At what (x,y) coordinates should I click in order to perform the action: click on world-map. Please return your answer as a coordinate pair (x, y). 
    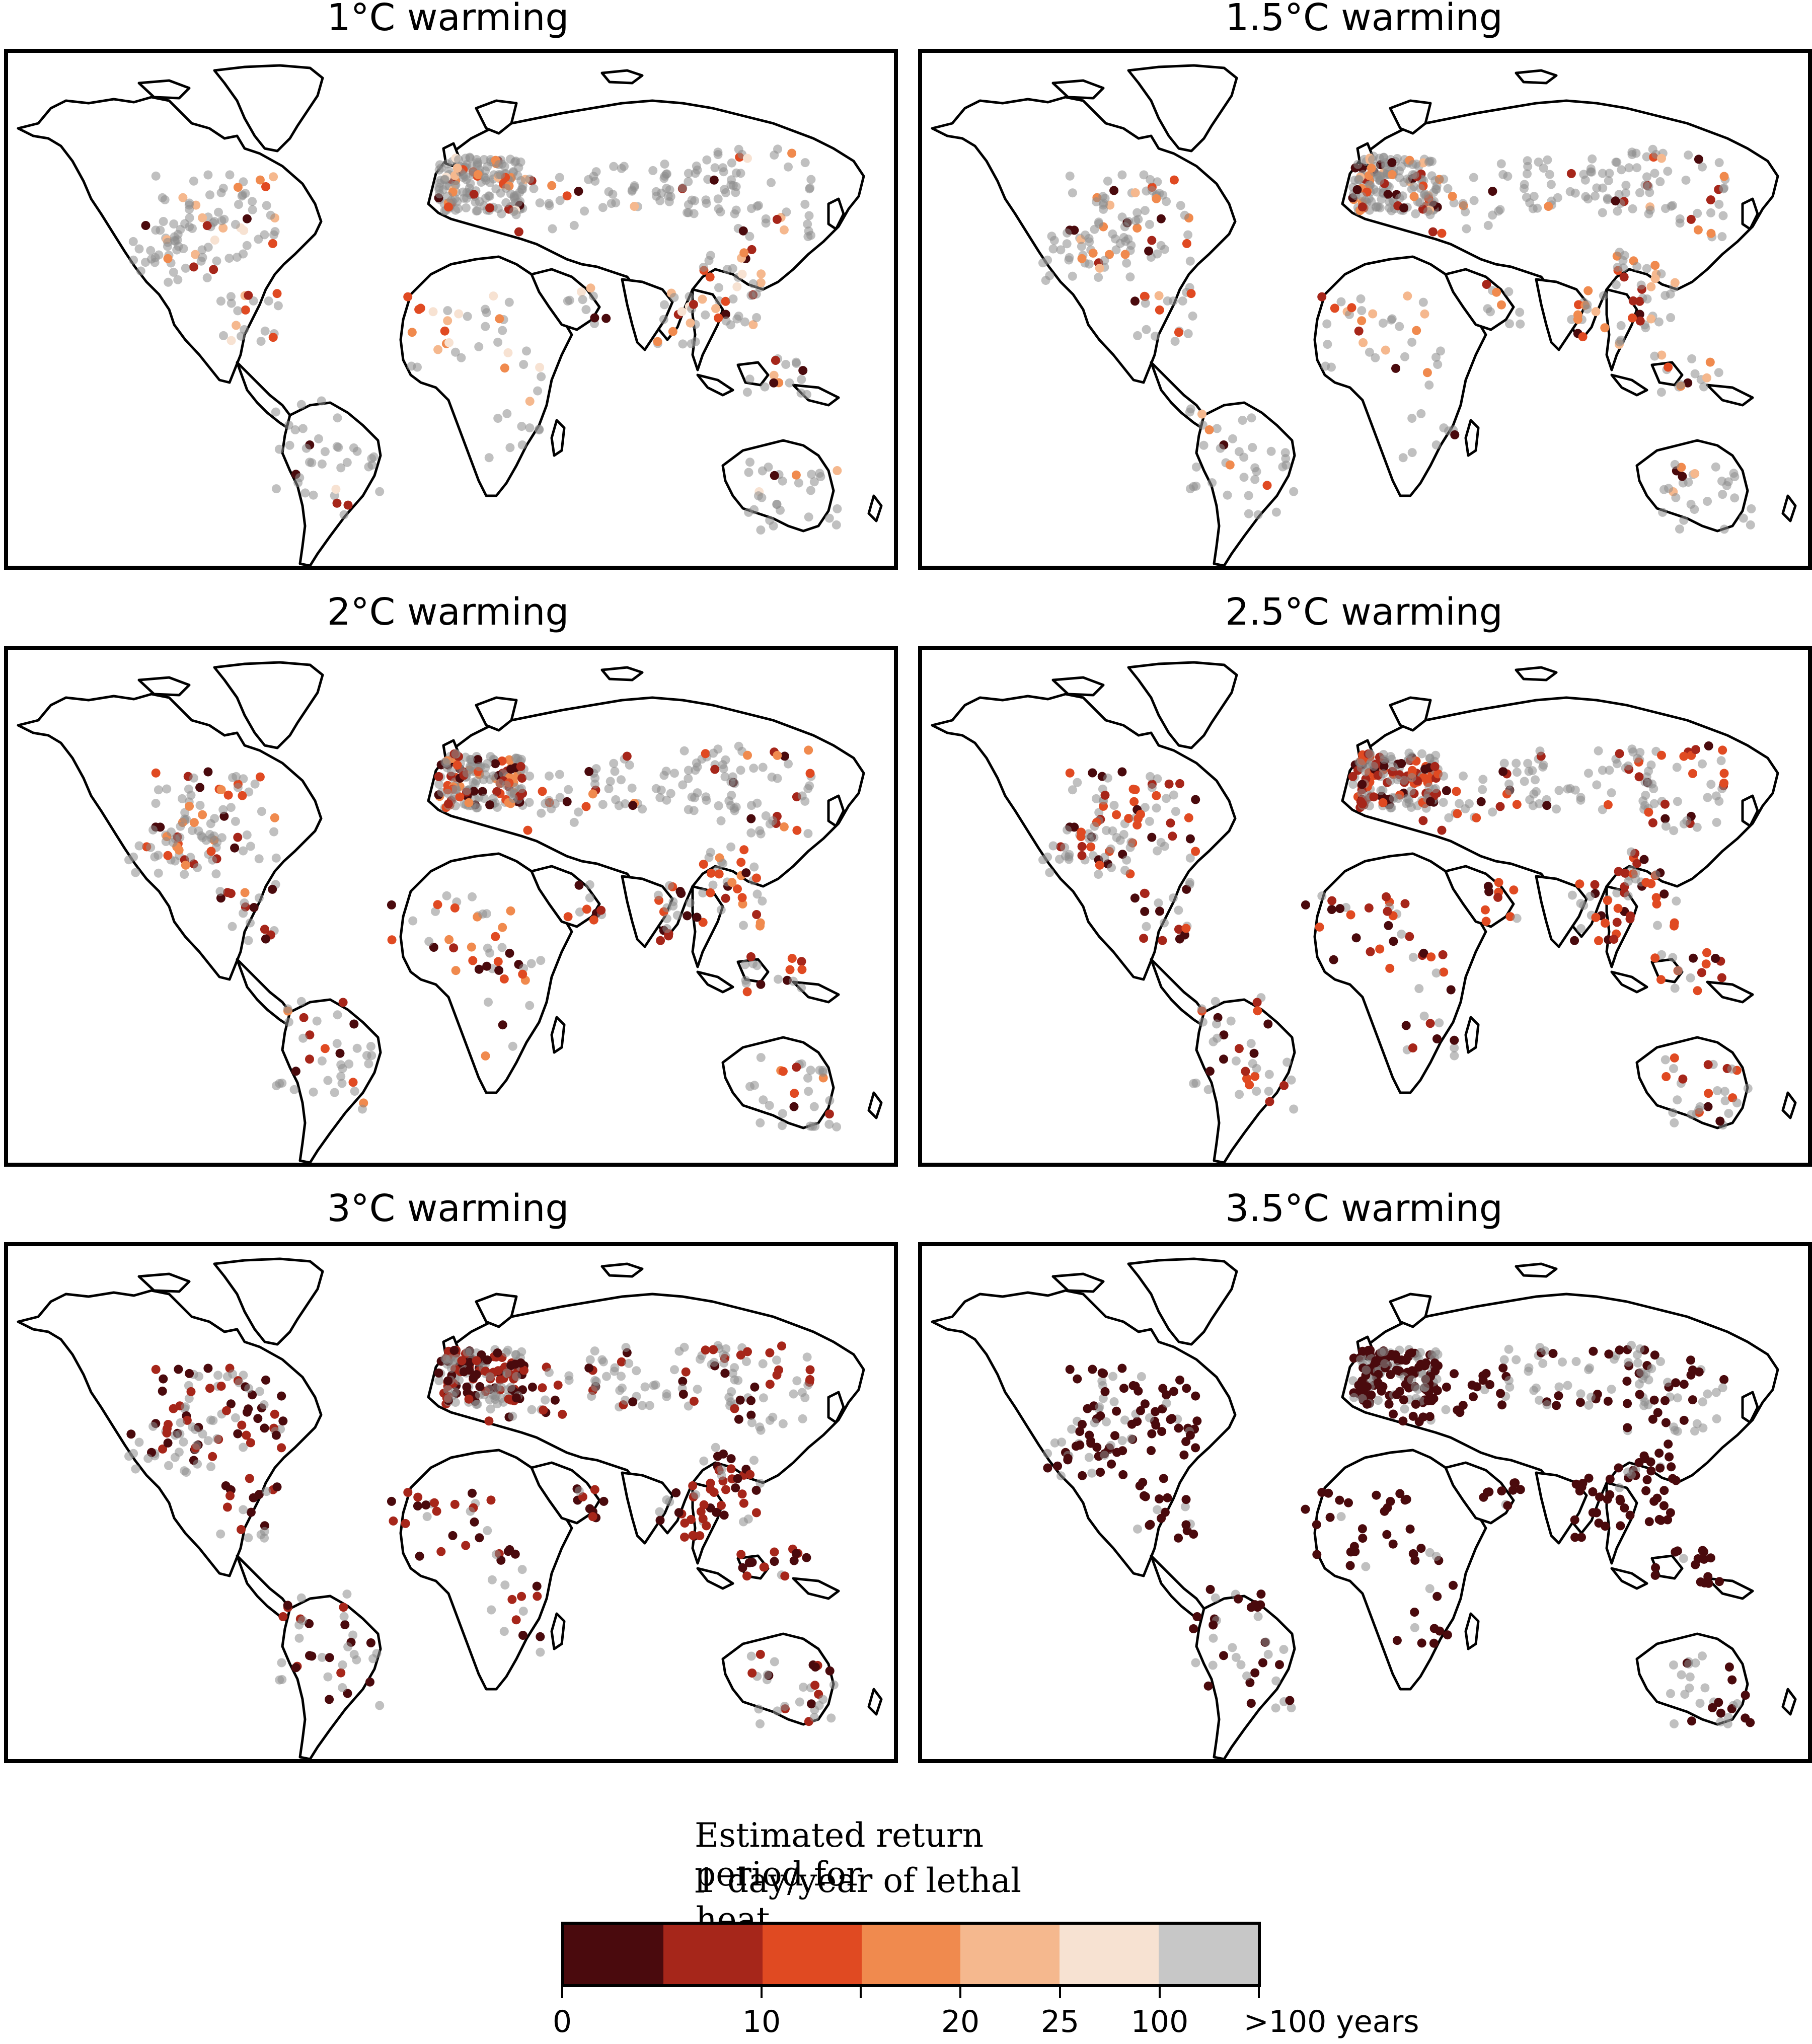
    Looking at the image, I should click on (1364, 912).